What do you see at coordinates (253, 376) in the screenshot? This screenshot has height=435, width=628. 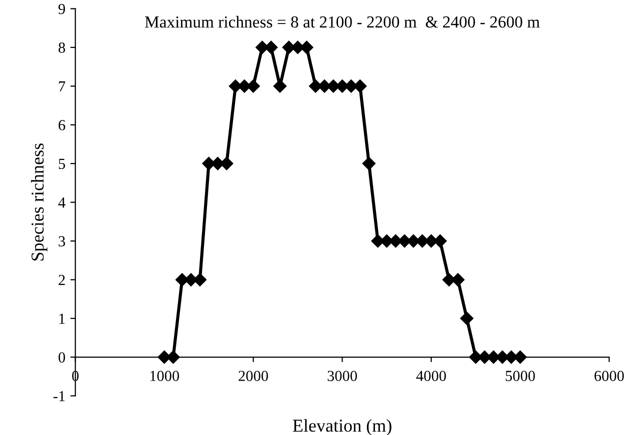 I see `x-tick-label: 2000` at bounding box center [253, 376].